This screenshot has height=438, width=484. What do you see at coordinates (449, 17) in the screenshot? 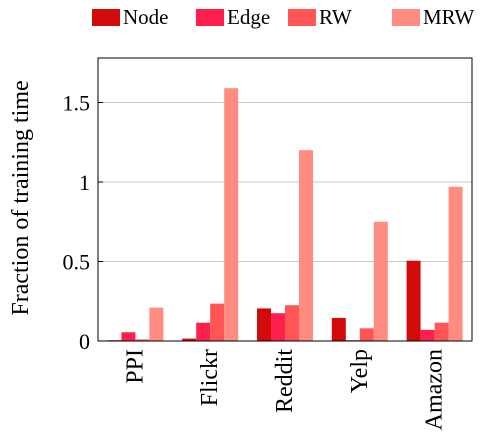
I see `legend-label-mrw: MRW` at bounding box center [449, 17].